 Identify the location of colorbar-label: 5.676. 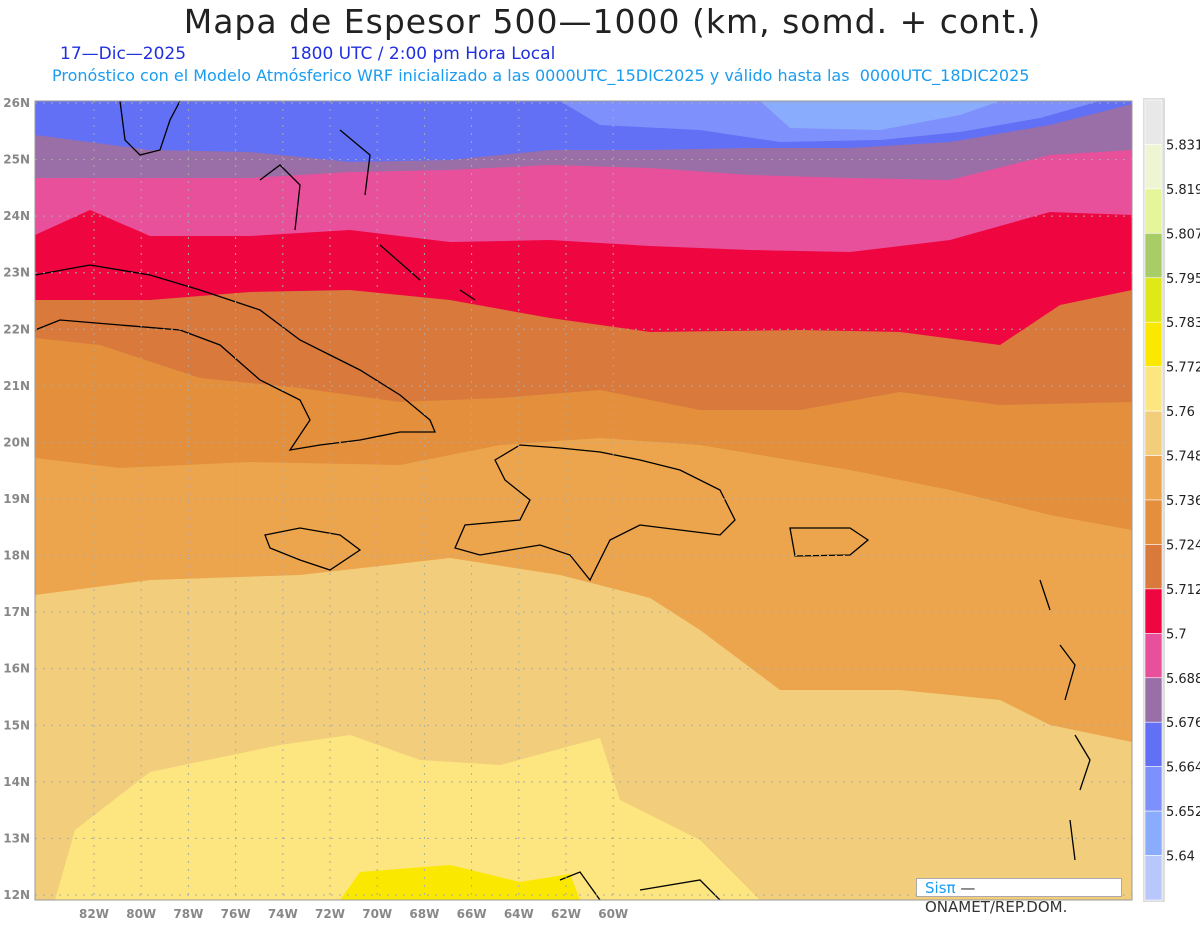
(1183, 723).